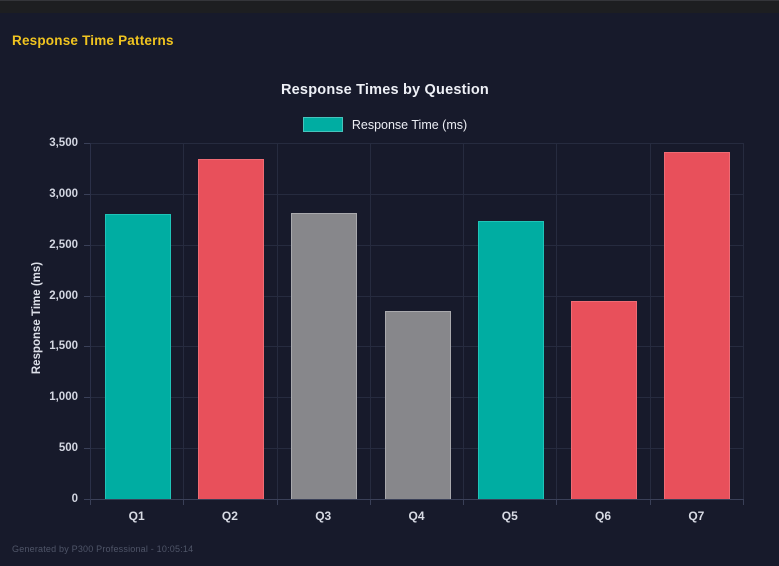 The width and height of the screenshot is (779, 566). Describe the element at coordinates (324, 356) in the screenshot. I see `bar-q3` at that location.